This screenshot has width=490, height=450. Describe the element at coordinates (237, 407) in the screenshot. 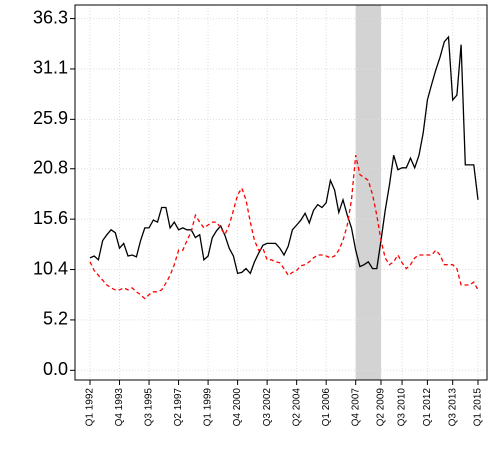

I see `x-tick-label: Q4 2000` at that location.